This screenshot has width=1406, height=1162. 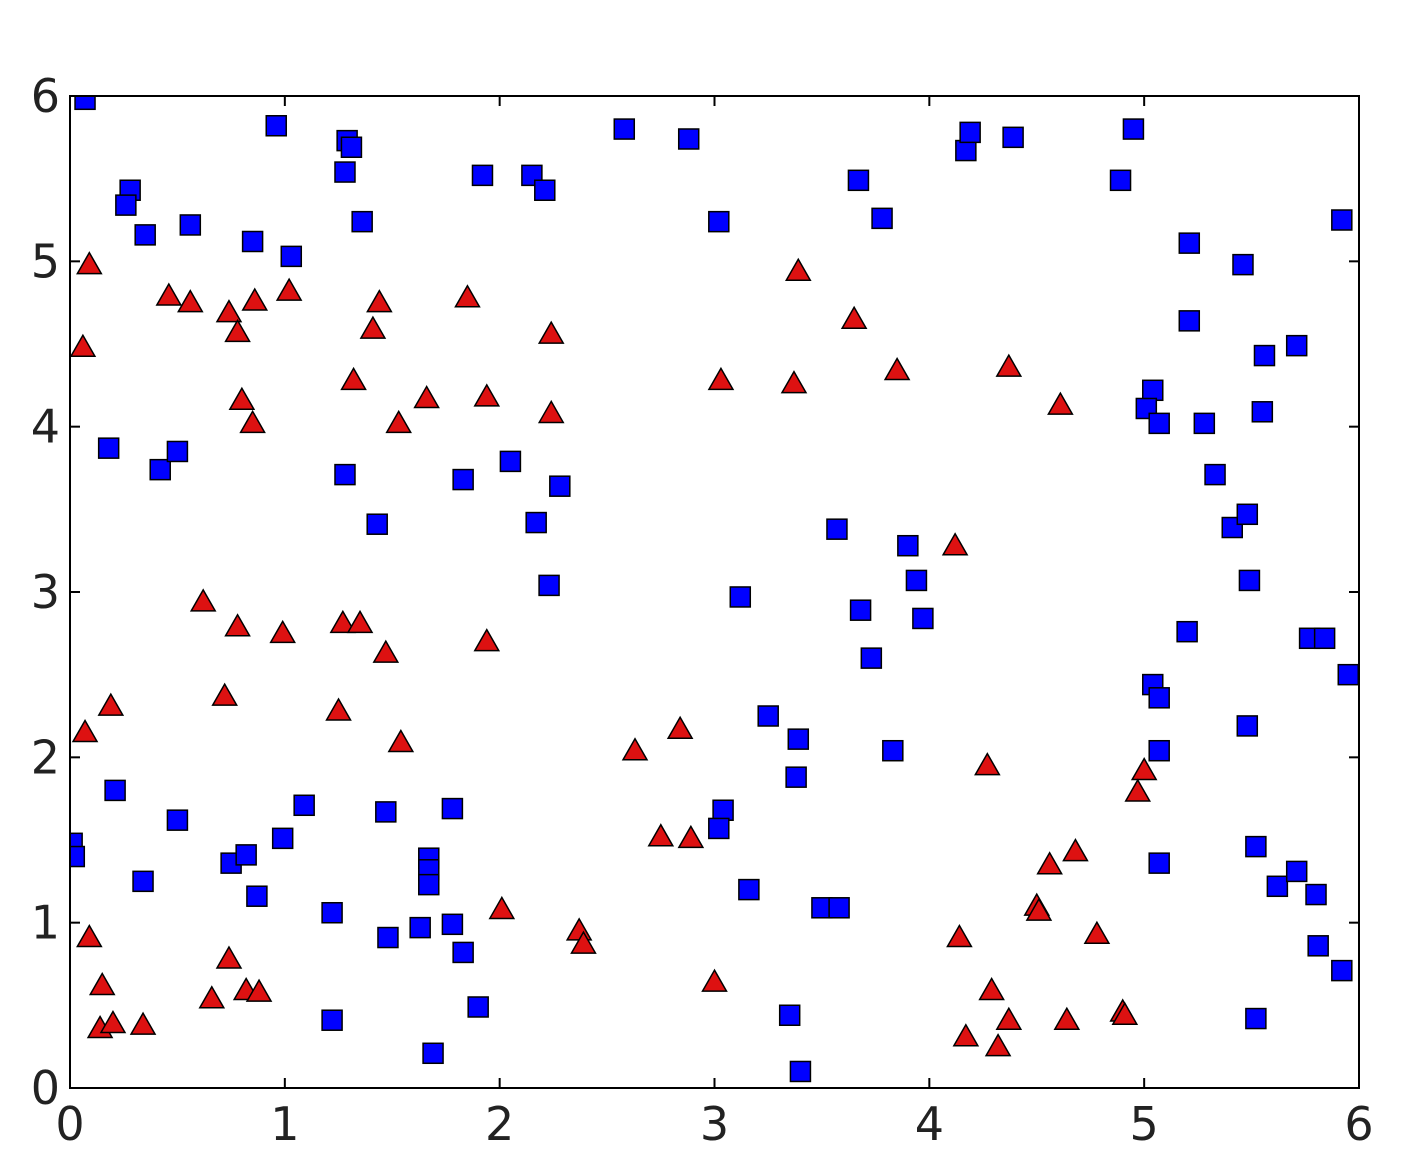 I want to click on y-tick-label: 5, so click(x=45, y=261).